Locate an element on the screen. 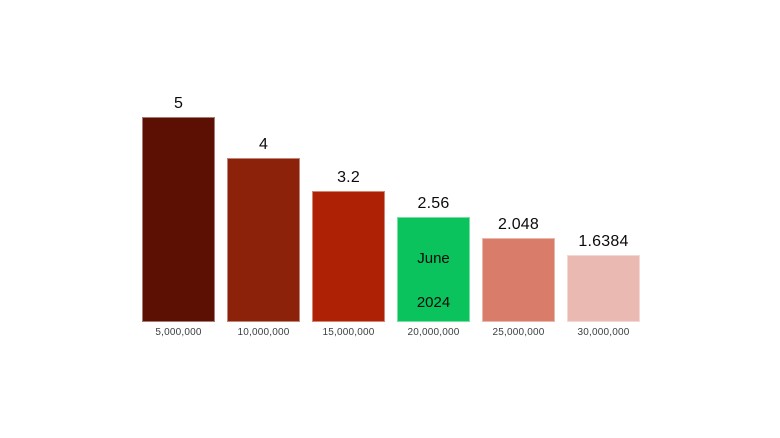 The width and height of the screenshot is (780, 438). category-label: 10,000,000 is located at coordinates (263, 332).